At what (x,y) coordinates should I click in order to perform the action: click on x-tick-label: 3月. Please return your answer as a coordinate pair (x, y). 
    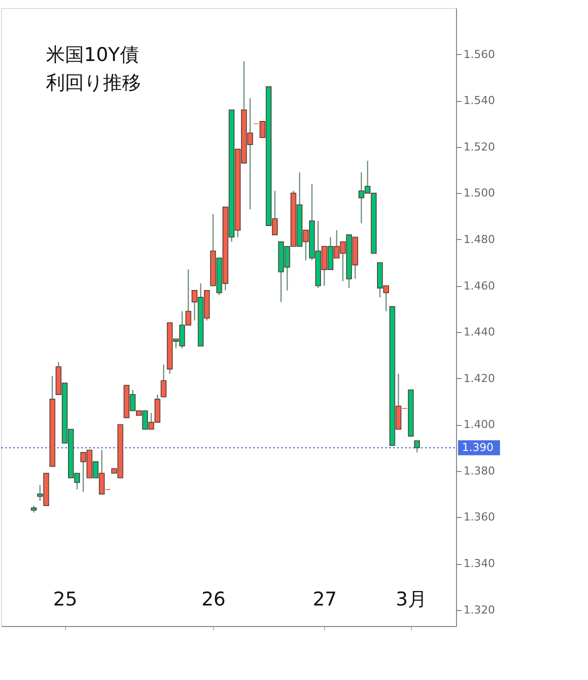
    Looking at the image, I should click on (411, 599).